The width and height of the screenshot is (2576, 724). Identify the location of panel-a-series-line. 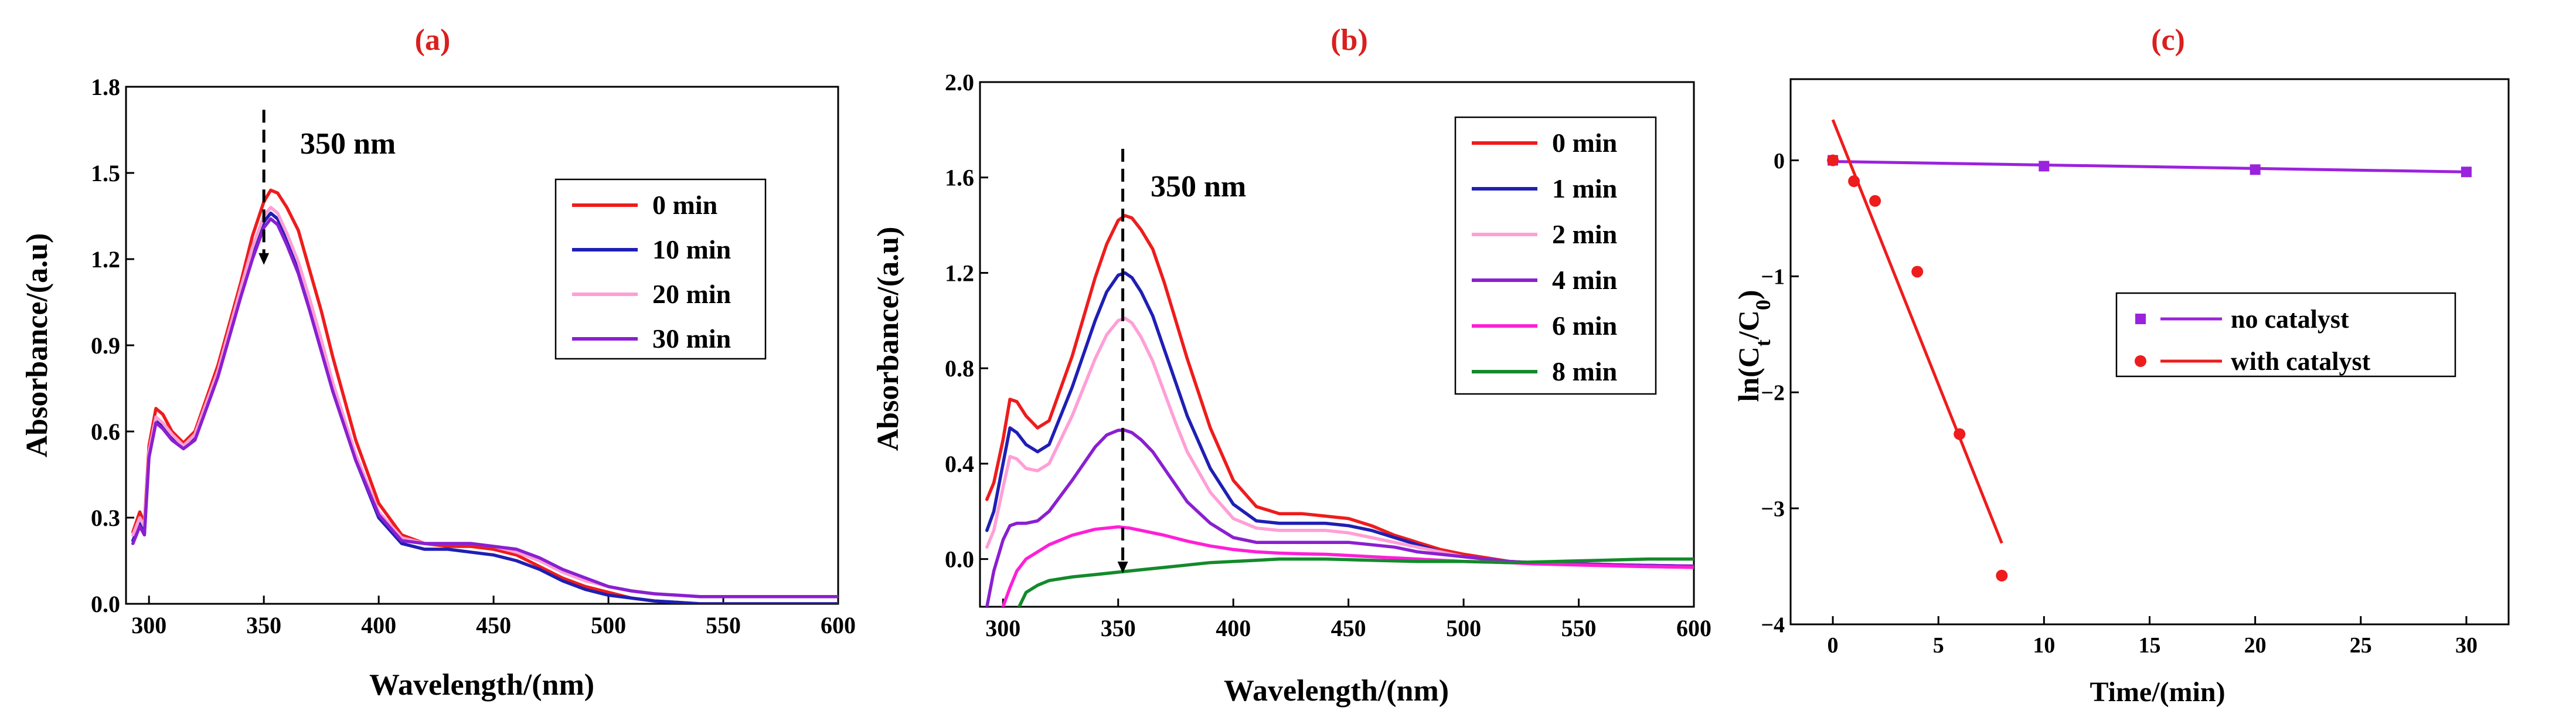
(484, 408).